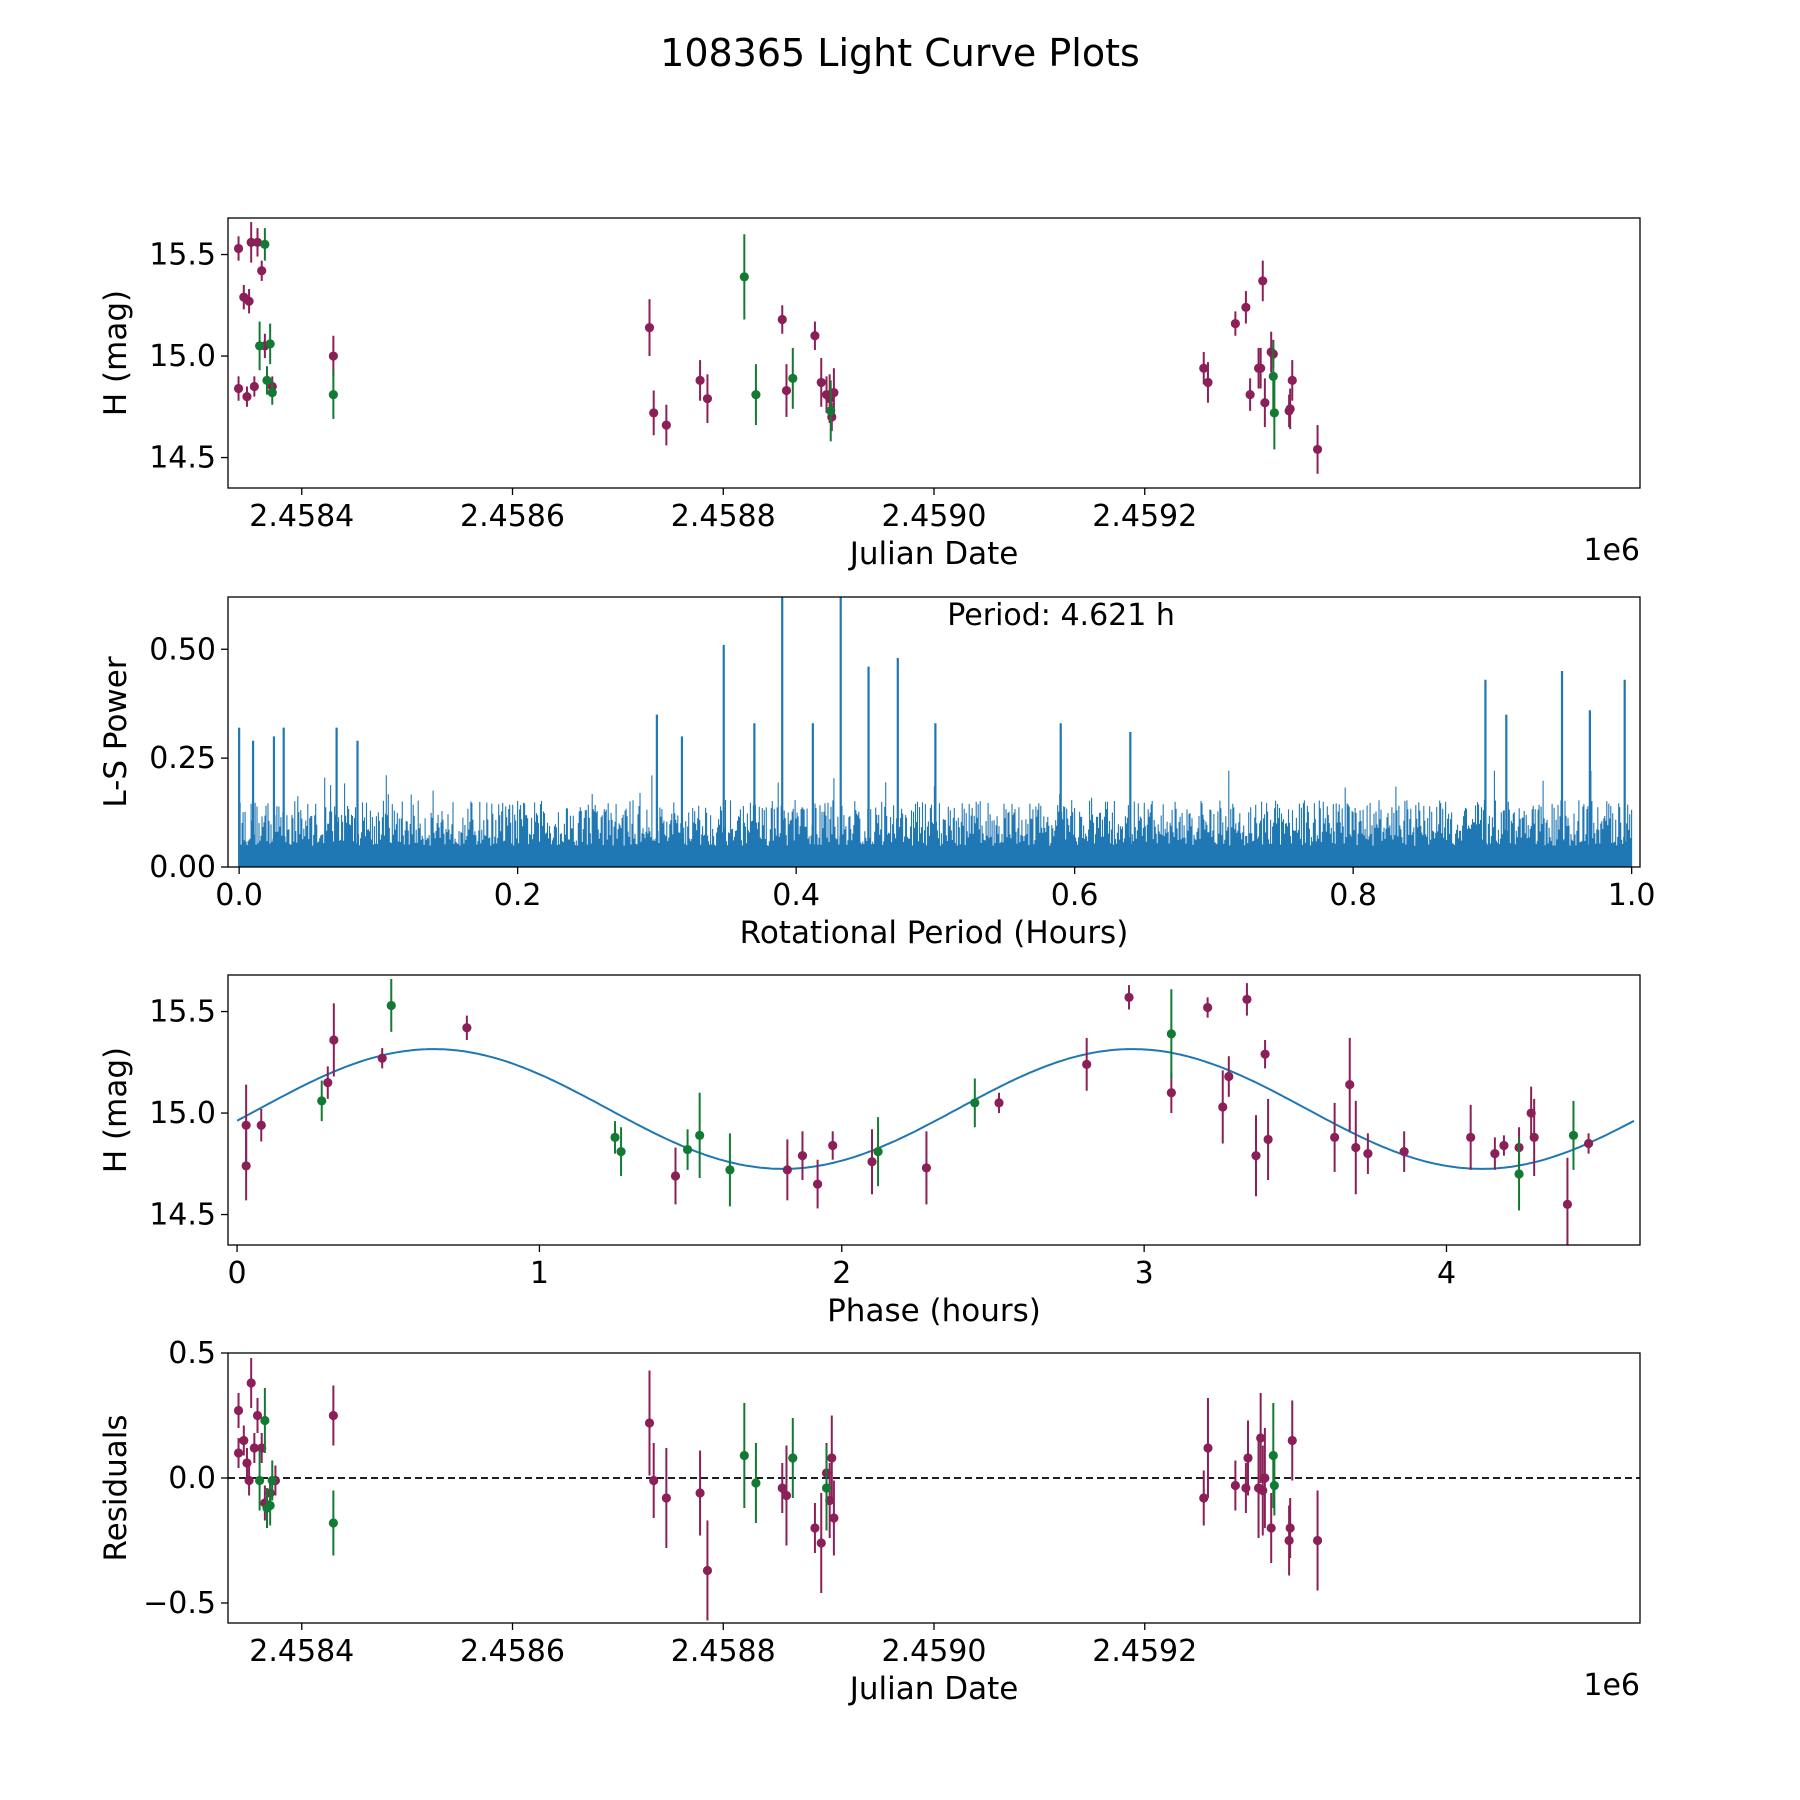 Image resolution: width=1800 pixels, height=1800 pixels. Describe the element at coordinates (239, 895) in the screenshot. I see `x-tick-label: 0.0` at that location.